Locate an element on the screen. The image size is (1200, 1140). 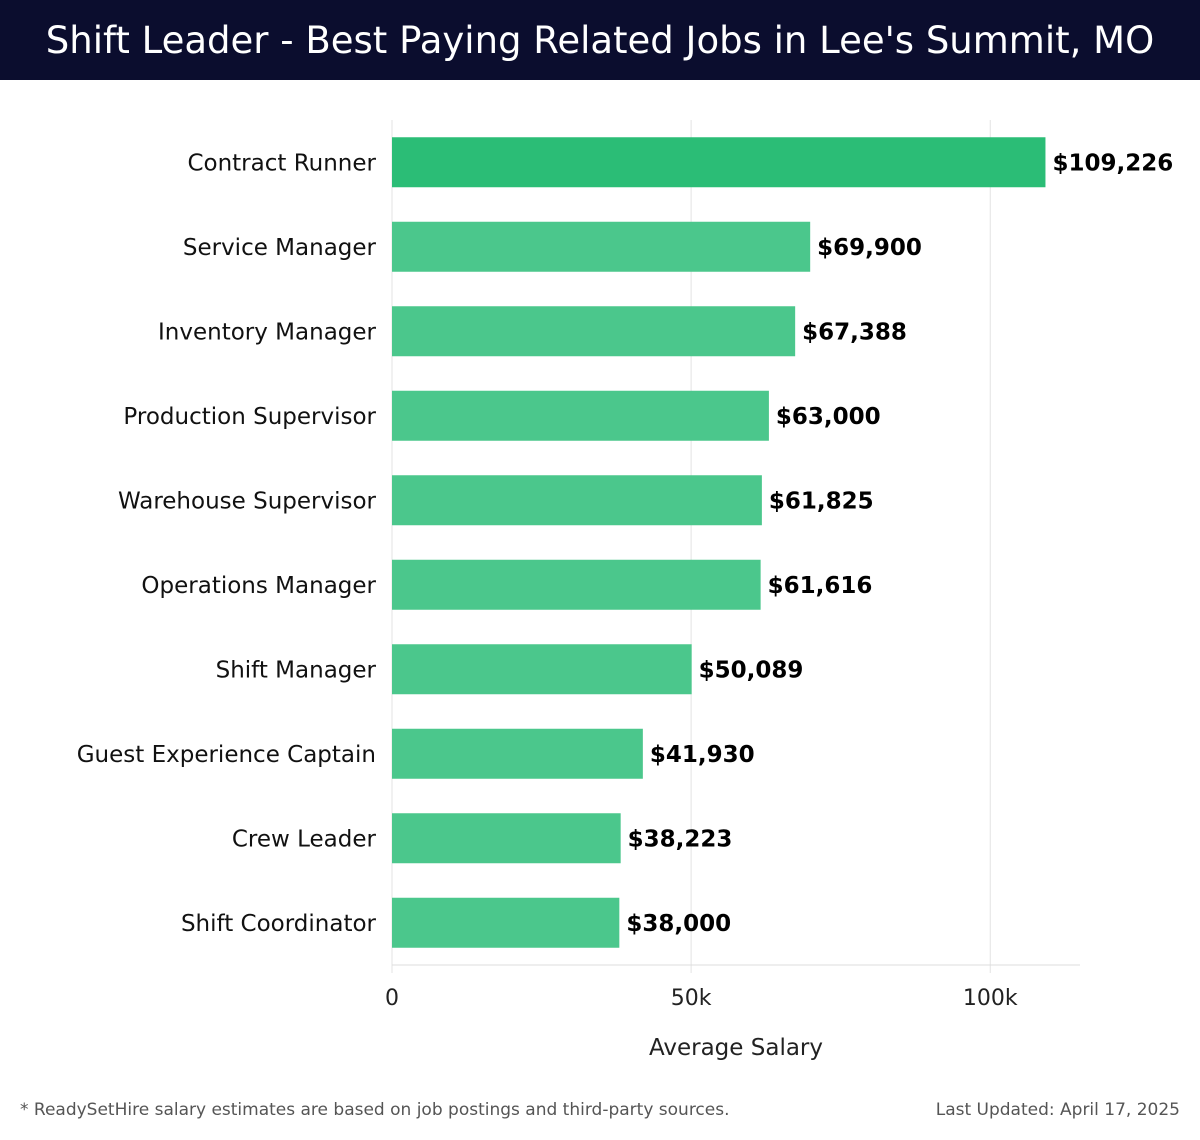
category-label: Production Supervisor is located at coordinates (249, 417).